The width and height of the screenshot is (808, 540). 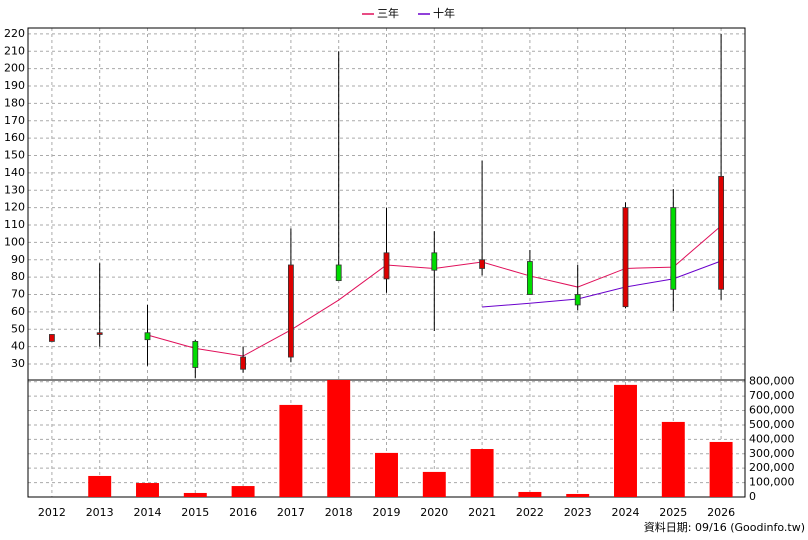 What do you see at coordinates (772, 424) in the screenshot?
I see `y2-tick-label: 500,000` at bounding box center [772, 424].